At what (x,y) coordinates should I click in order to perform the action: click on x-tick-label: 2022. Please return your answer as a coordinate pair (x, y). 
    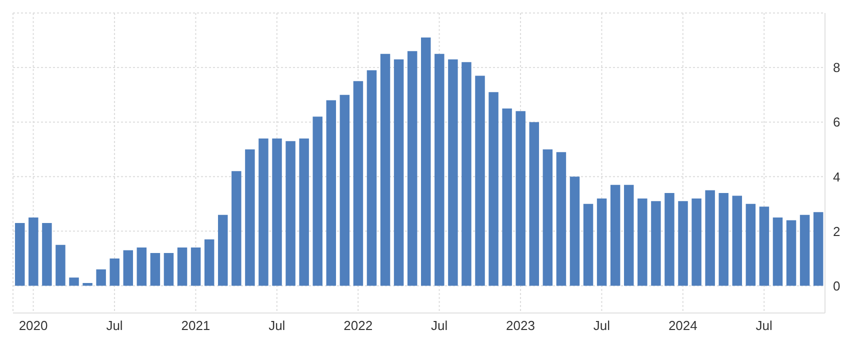
    Looking at the image, I should click on (358, 326).